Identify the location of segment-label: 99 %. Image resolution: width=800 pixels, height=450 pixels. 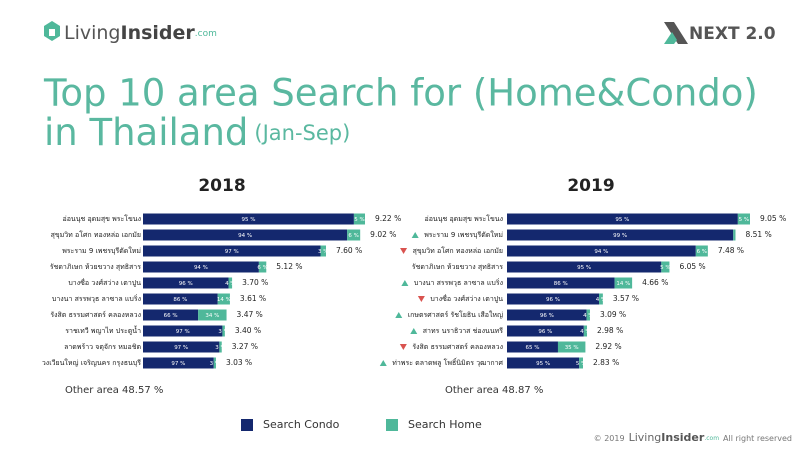
(620, 236).